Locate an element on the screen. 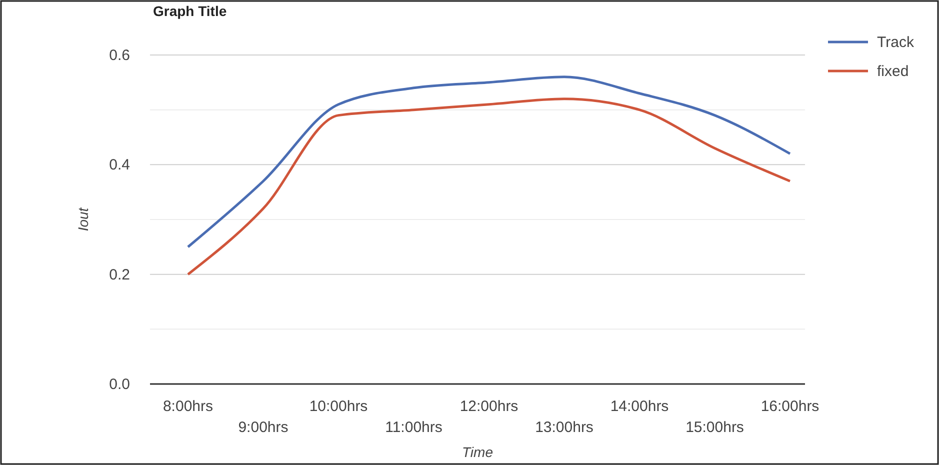 The height and width of the screenshot is (465, 939). y-tick-label: 0.6 is located at coordinates (119, 55).